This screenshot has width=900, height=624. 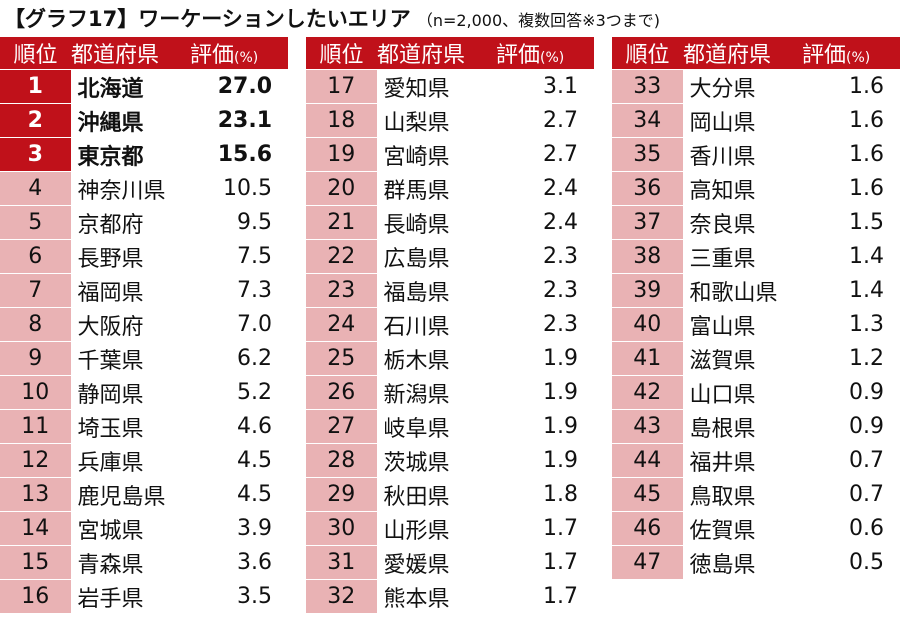 I want to click on table-row: 38 三重県 1.4, so click(x=756, y=256).